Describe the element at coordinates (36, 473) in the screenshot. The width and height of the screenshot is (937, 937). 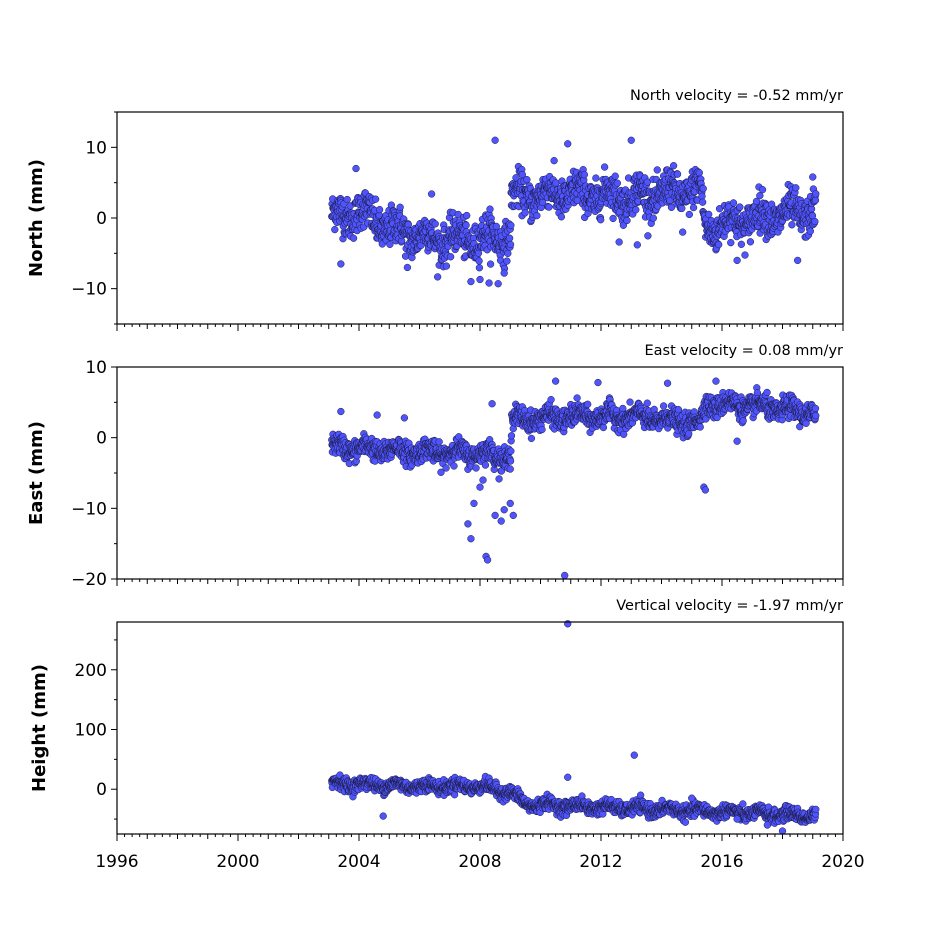
I see `east-ylabel: East (mm)` at that location.